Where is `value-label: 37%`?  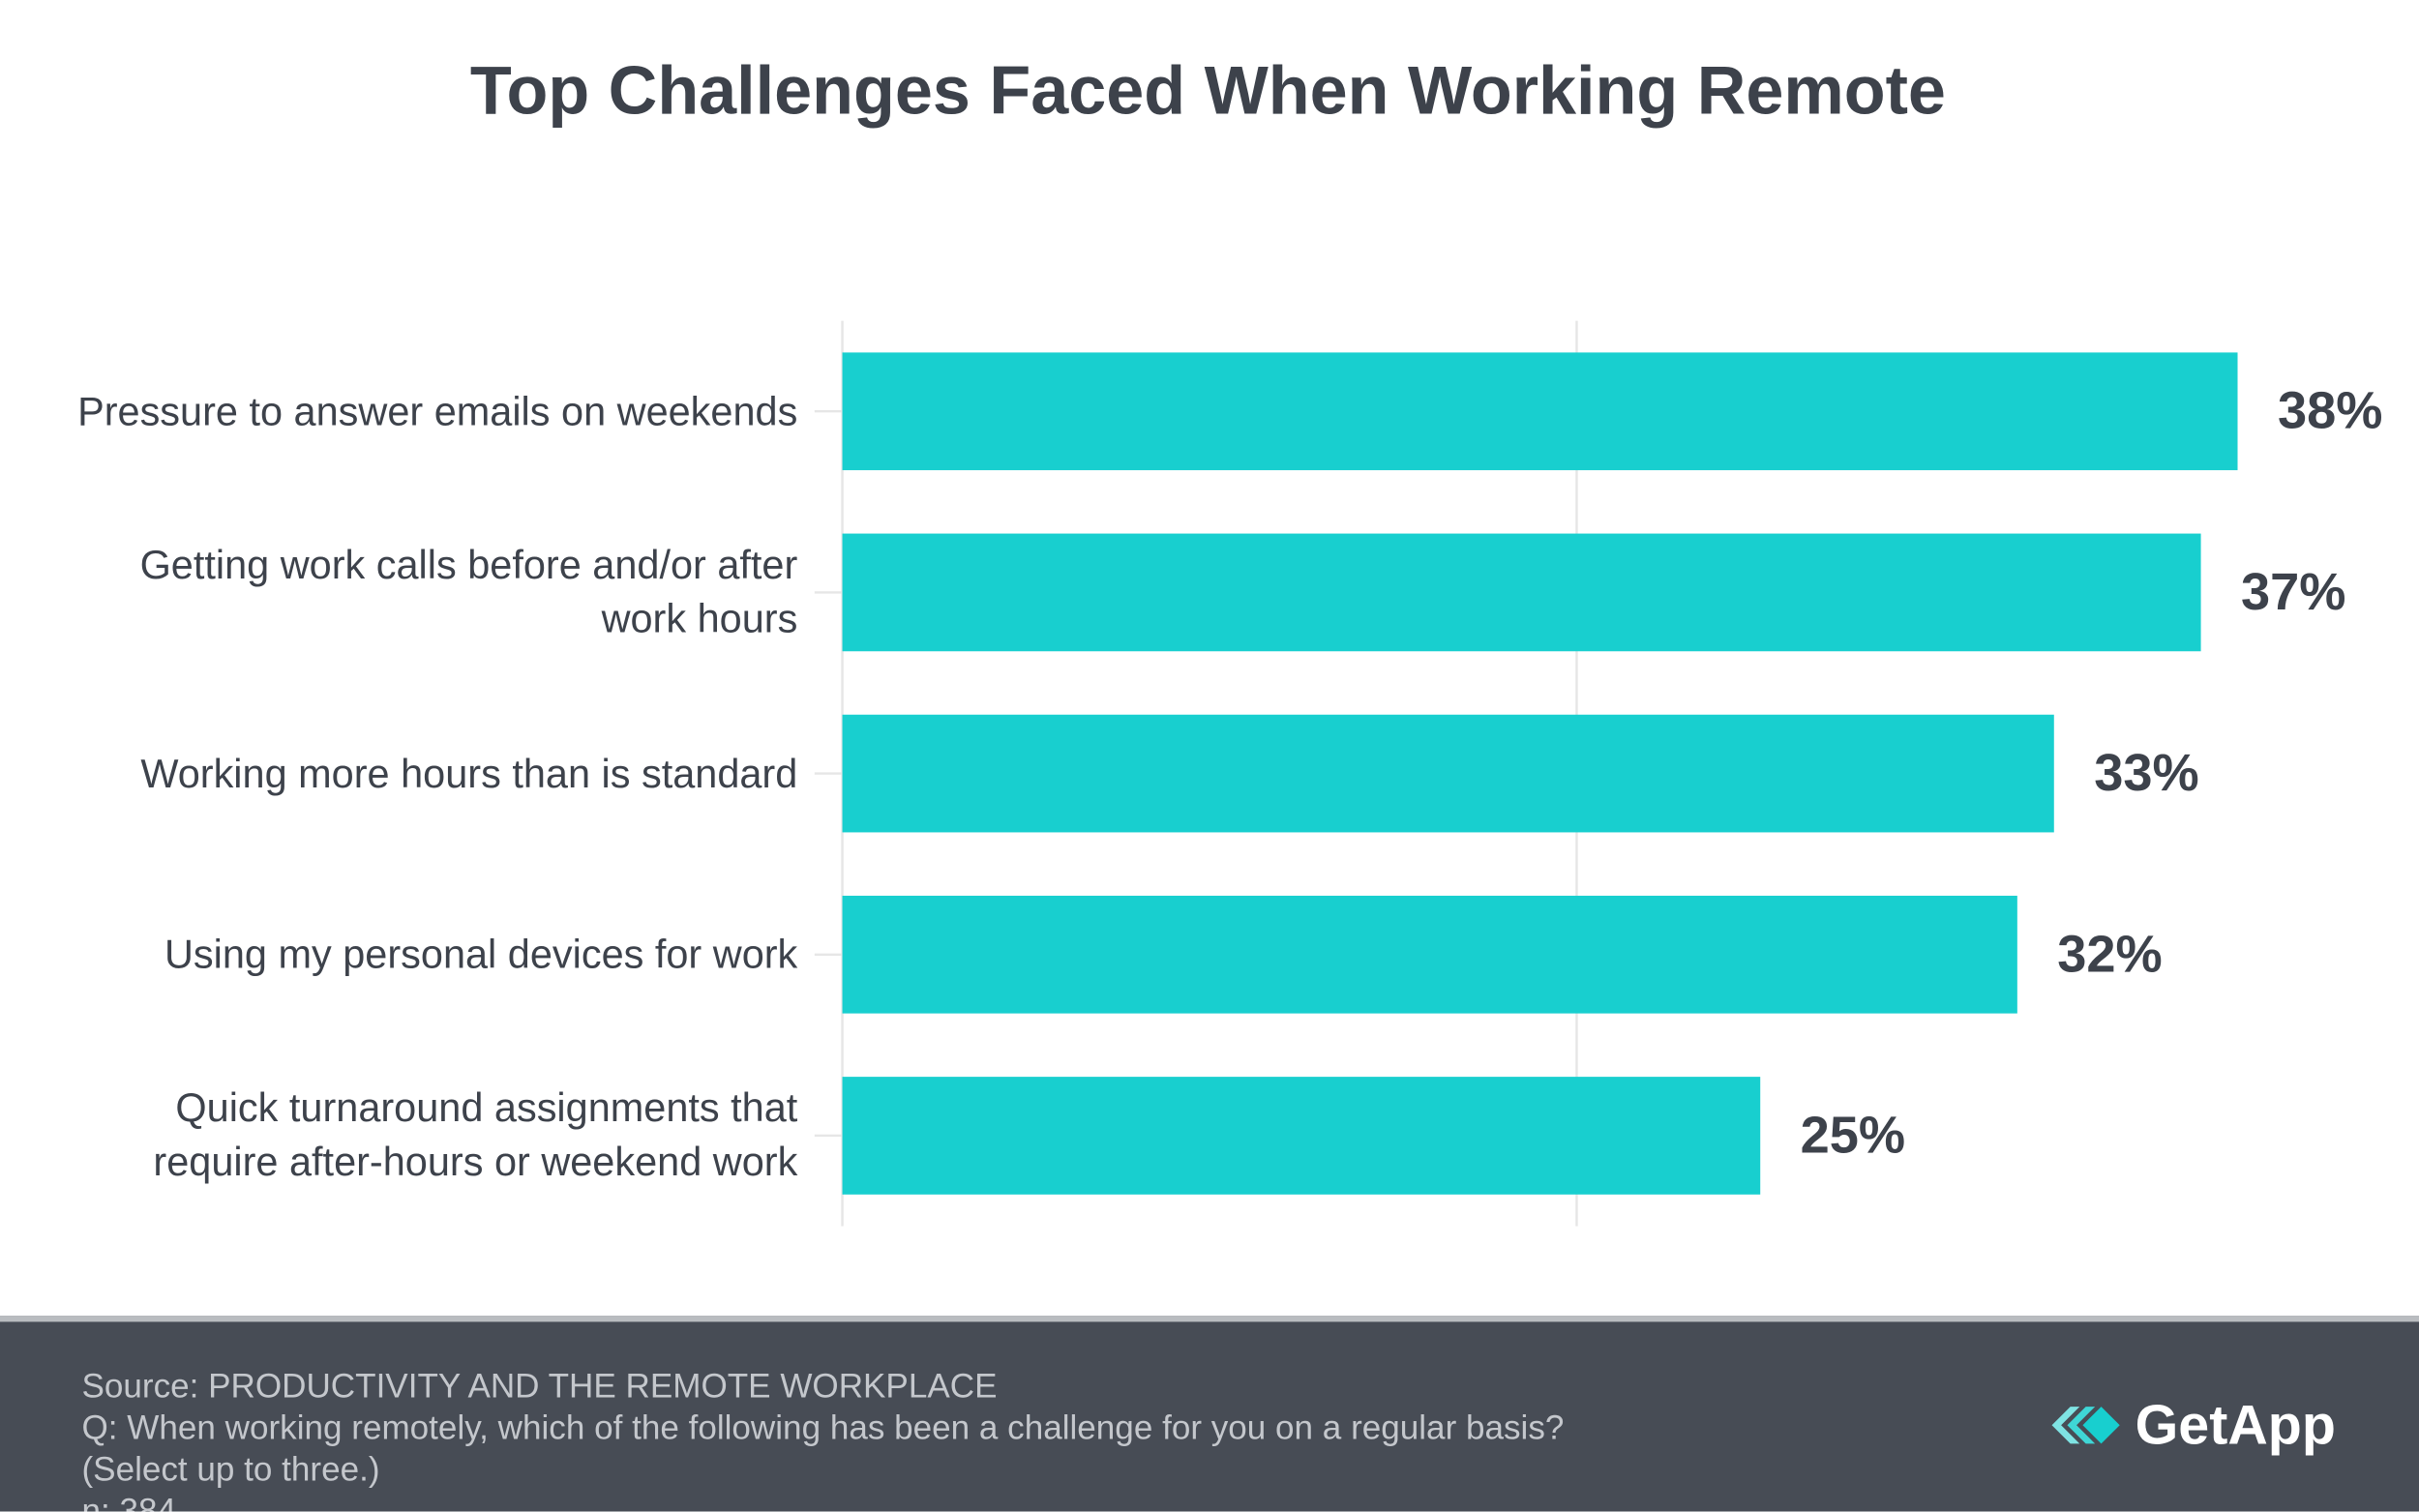
value-label: 37% is located at coordinates (2293, 592).